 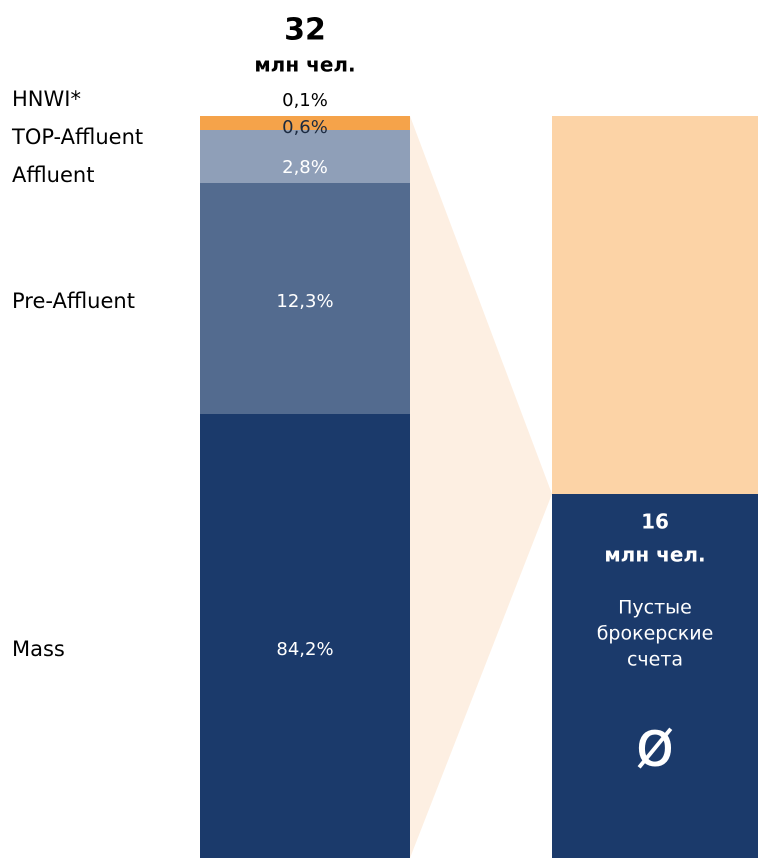 What do you see at coordinates (655, 676) in the screenshot?
I see `segment-empty-accounts` at bounding box center [655, 676].